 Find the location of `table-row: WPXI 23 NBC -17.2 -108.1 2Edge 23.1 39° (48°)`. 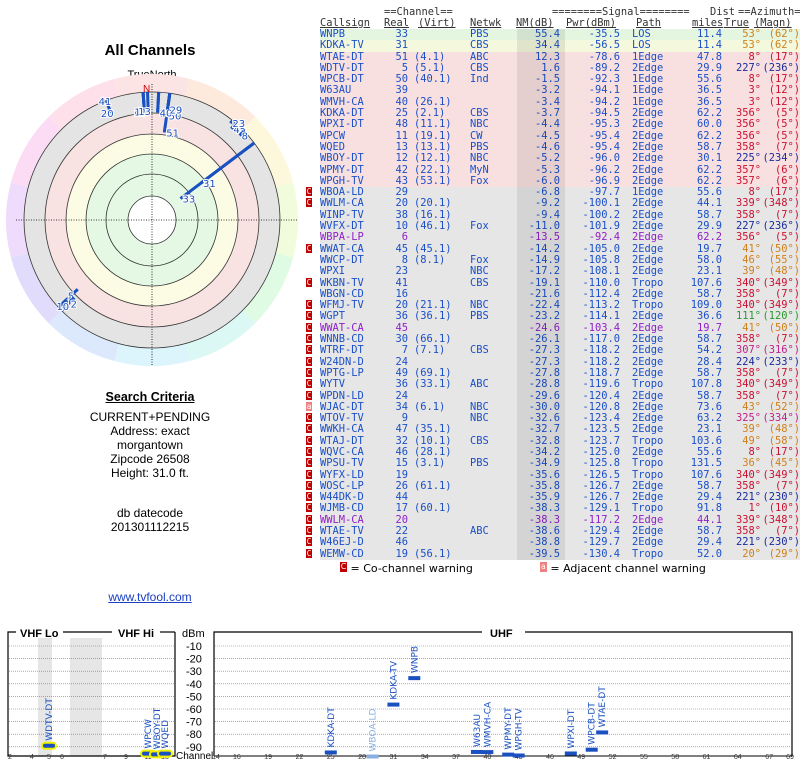

table-row: WPXI 23 NBC -17.2 -108.1 2Edge 23.1 39° (48°) is located at coordinates (560, 271).